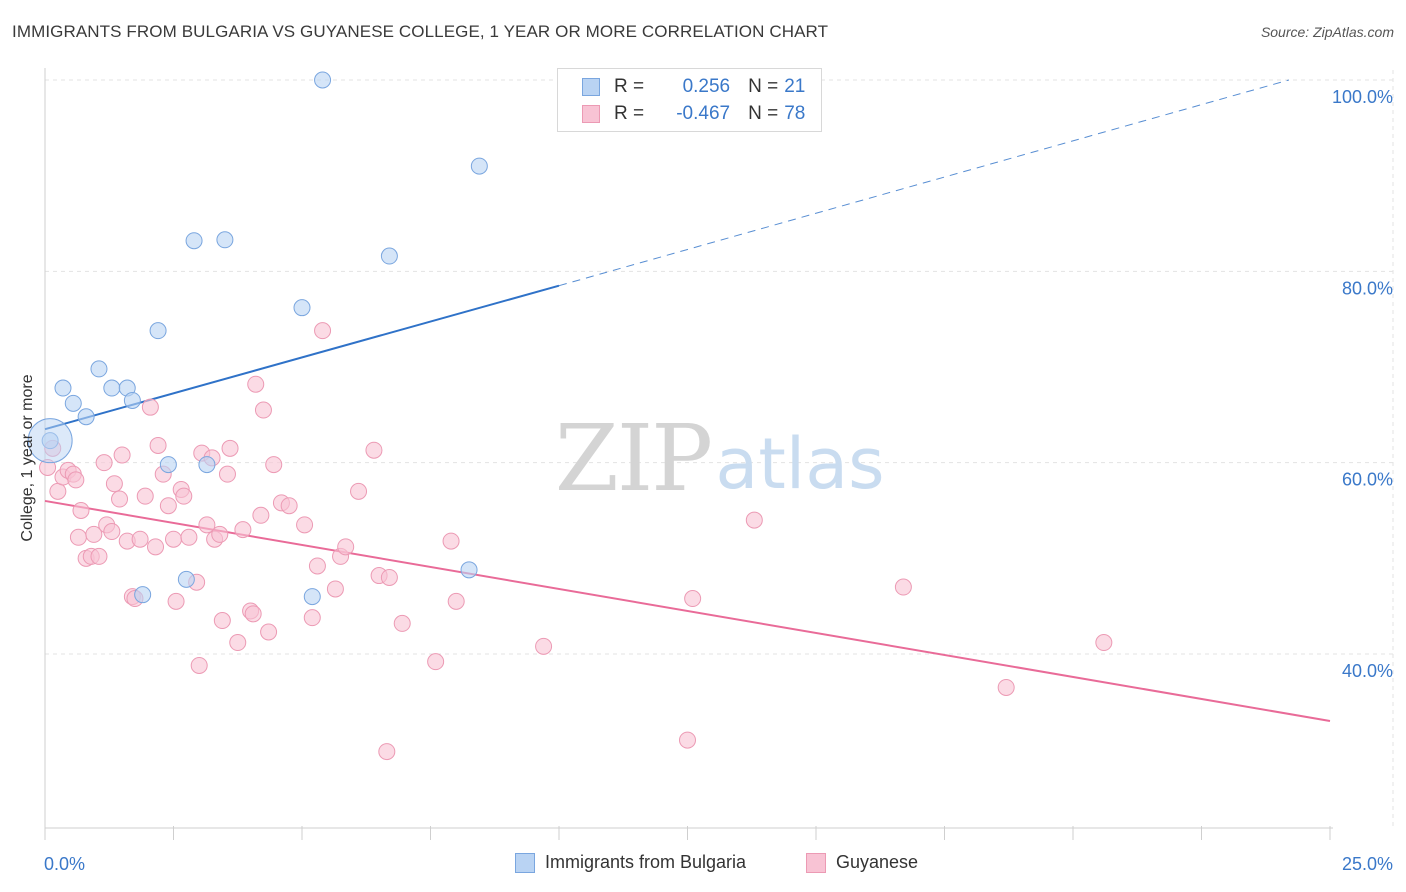 Image resolution: width=1406 pixels, height=892 pixels. Describe the element at coordinates (703, 113) in the screenshot. I see `r-value: -0.467` at that location.